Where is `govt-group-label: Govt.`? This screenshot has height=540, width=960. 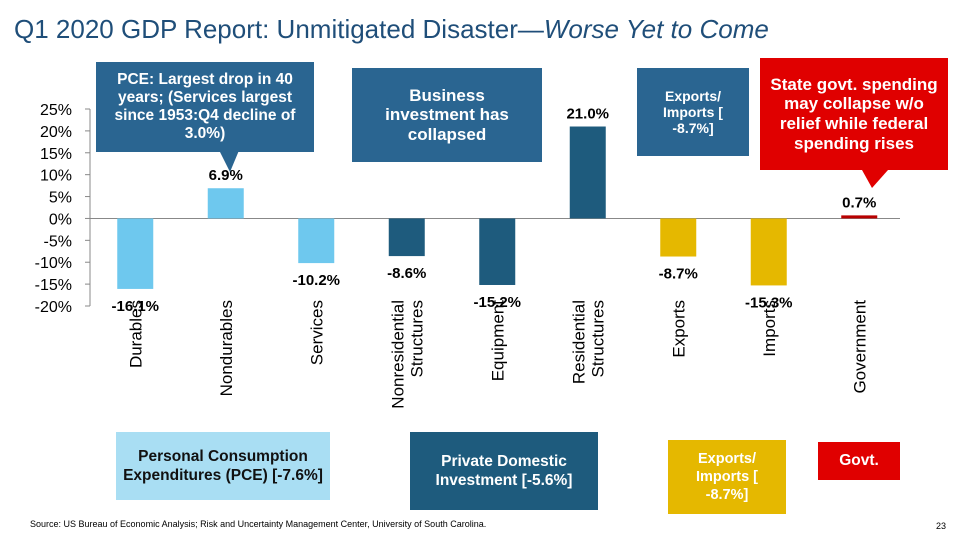 govt-group-label: Govt. is located at coordinates (859, 461).